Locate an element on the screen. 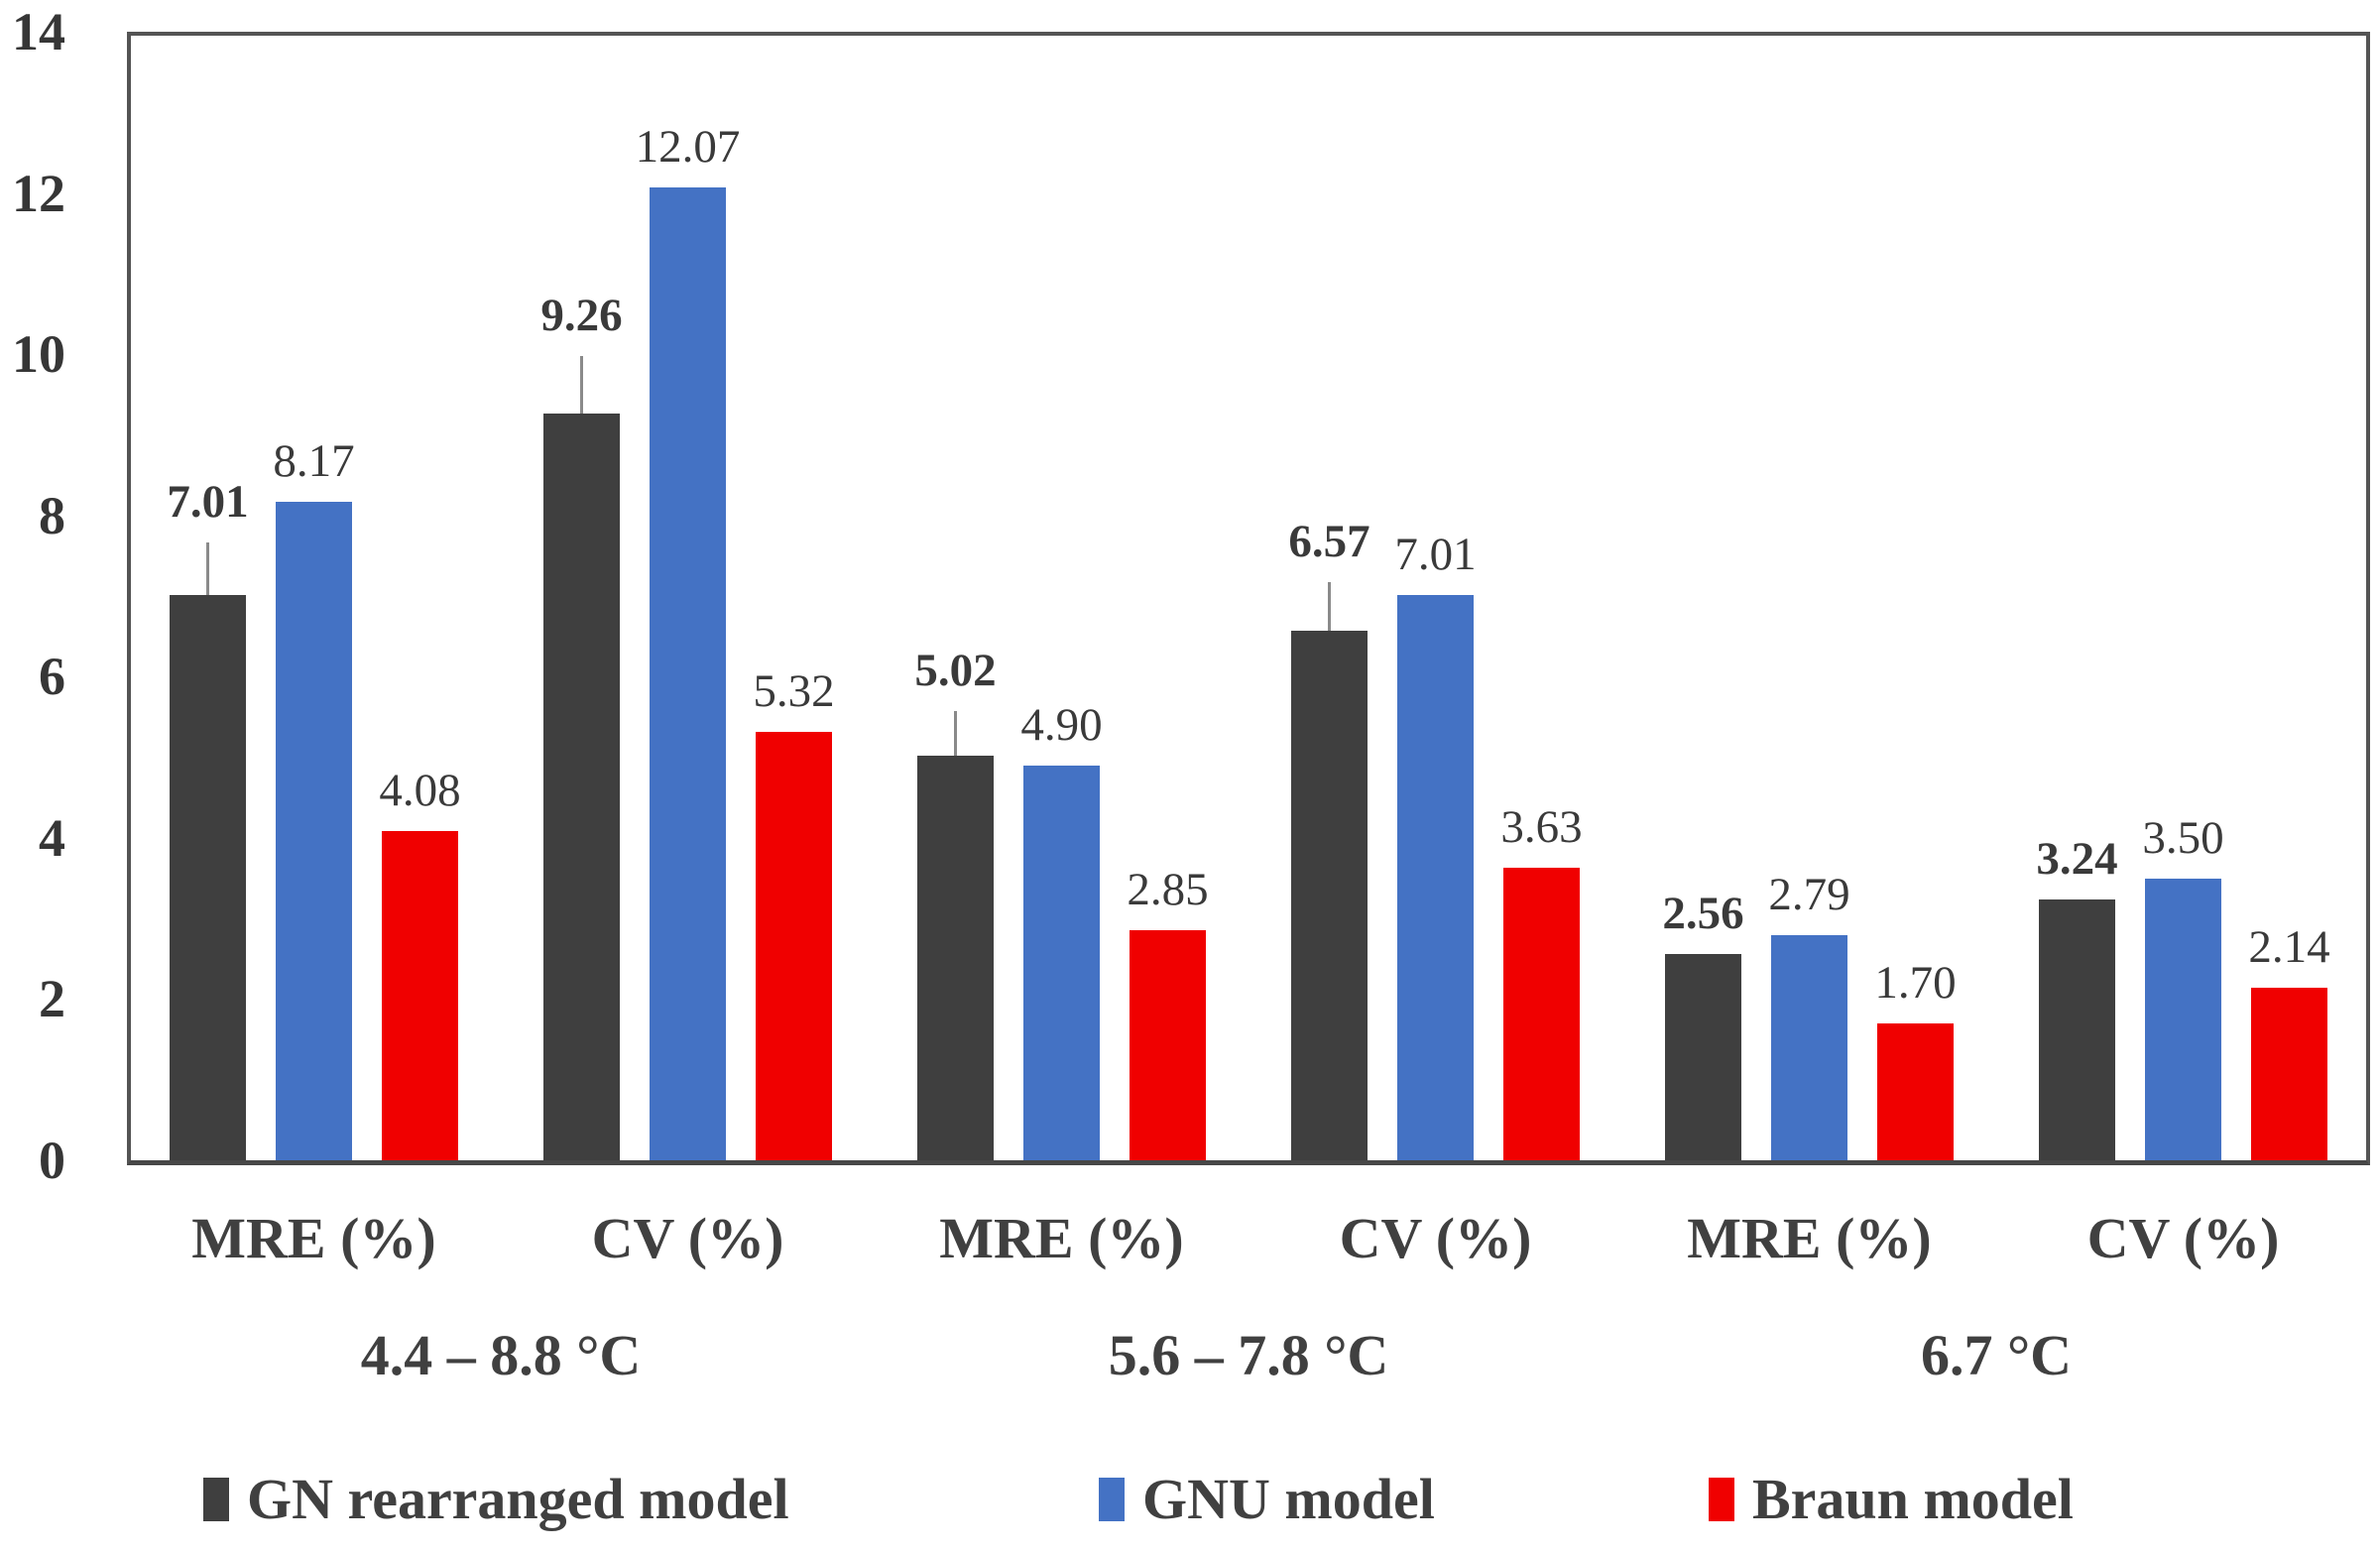 This screenshot has height=1553, width=2380. legend-item: GNU model is located at coordinates (1267, 1499).